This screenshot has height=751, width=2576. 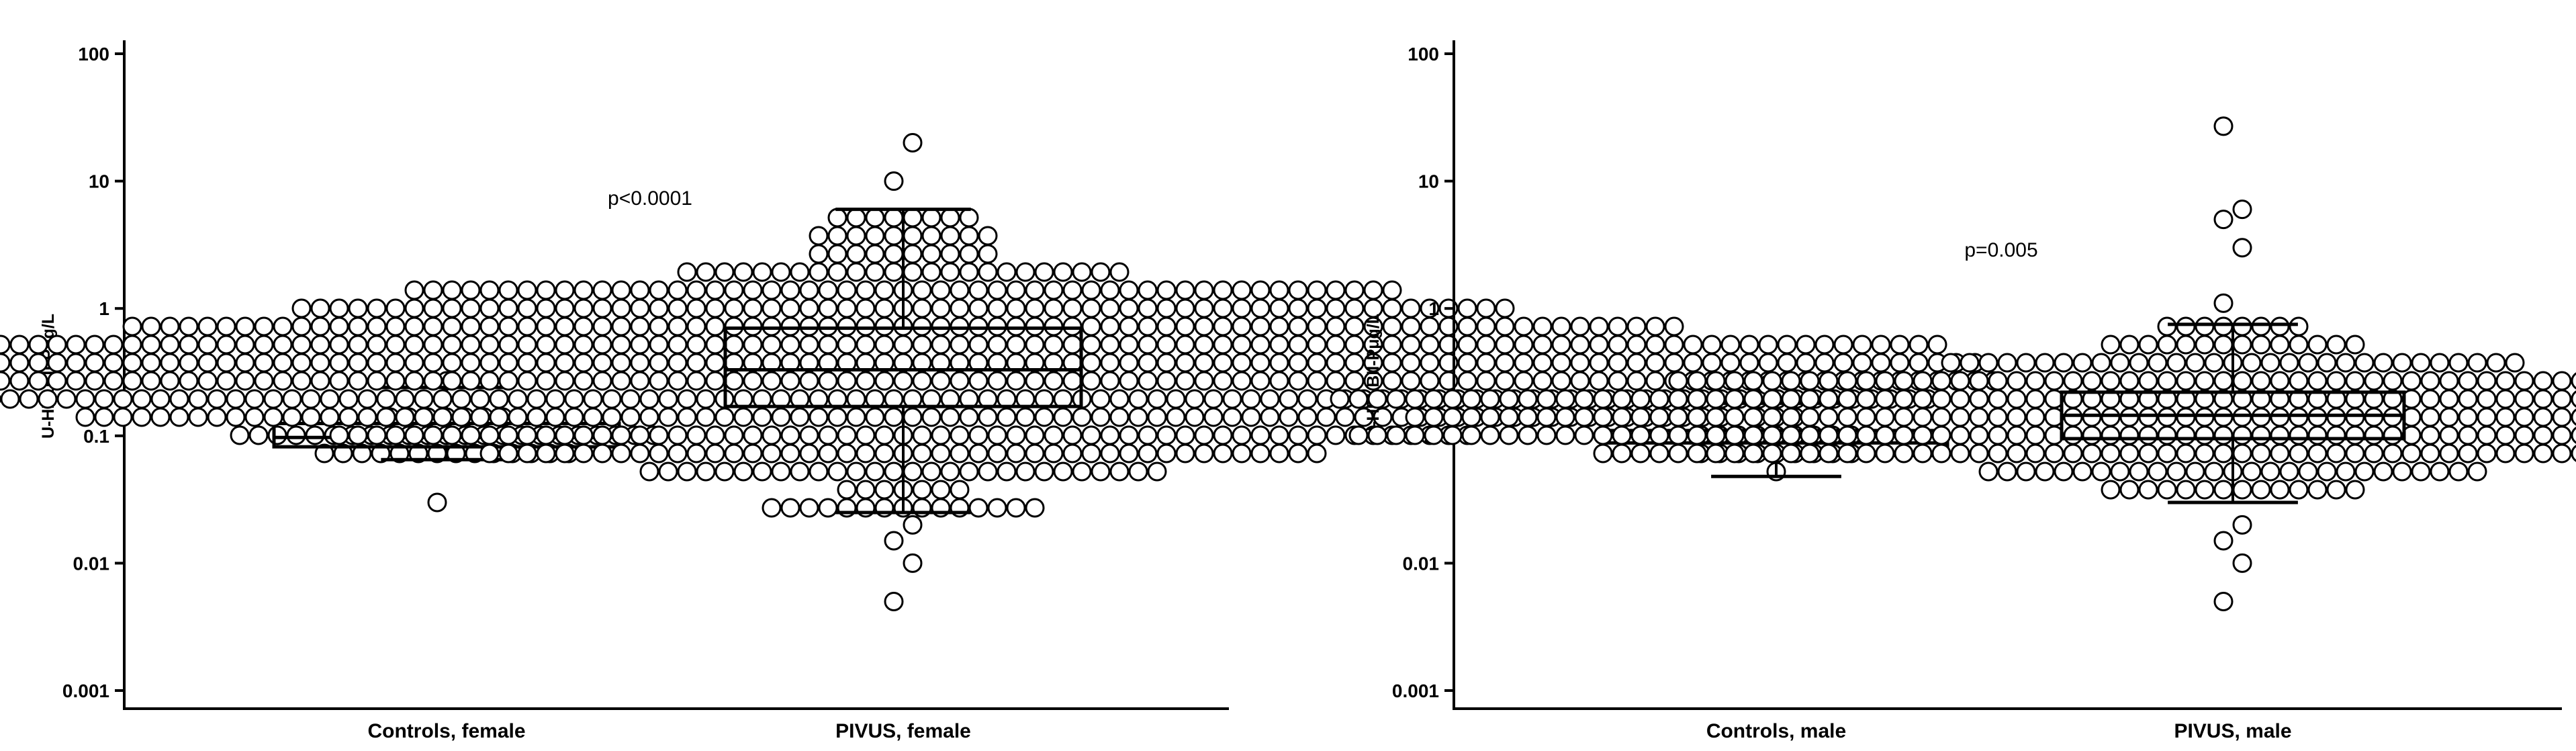 What do you see at coordinates (903, 731) in the screenshot?
I see `x-category-label: PIVUS, female` at bounding box center [903, 731].